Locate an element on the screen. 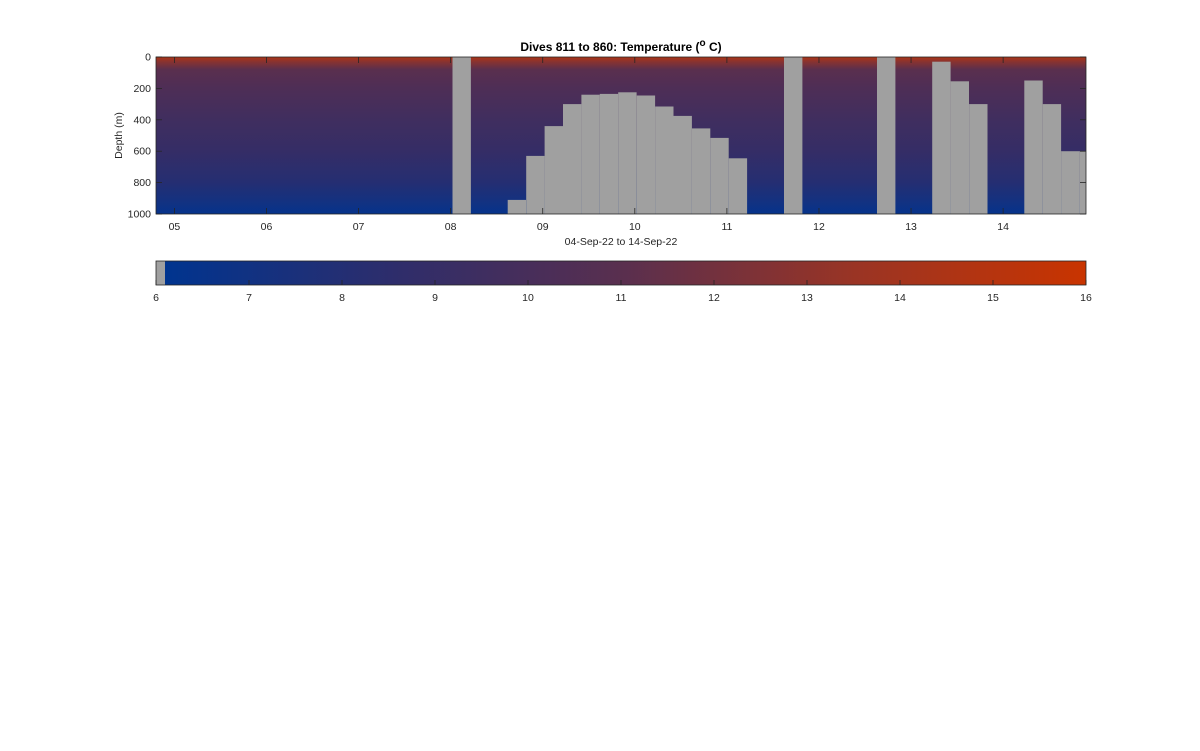 The image size is (1200, 751). x-tick-label: 10 is located at coordinates (635, 227).